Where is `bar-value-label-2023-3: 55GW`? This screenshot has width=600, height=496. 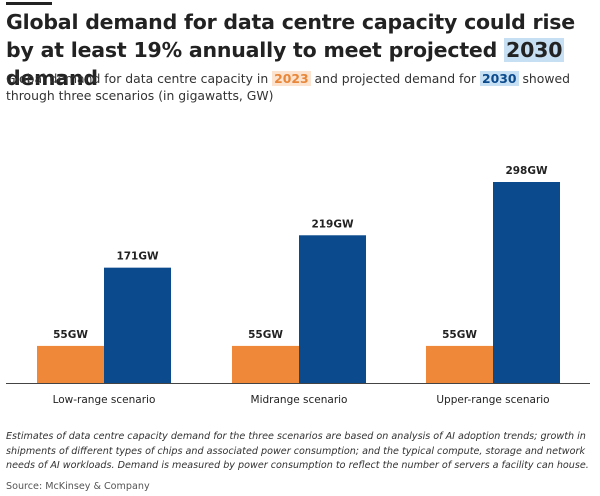 bar-value-label-2023-3: 55GW is located at coordinates (459, 335).